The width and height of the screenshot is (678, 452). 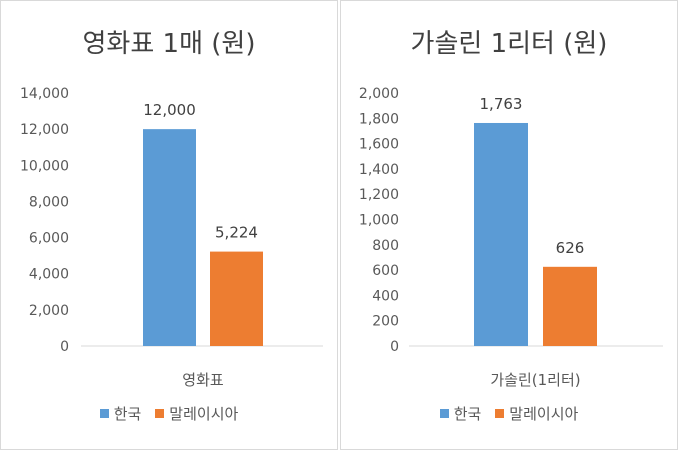 What do you see at coordinates (49, 202) in the screenshot?
I see `y-tick-label: 8,000` at bounding box center [49, 202].